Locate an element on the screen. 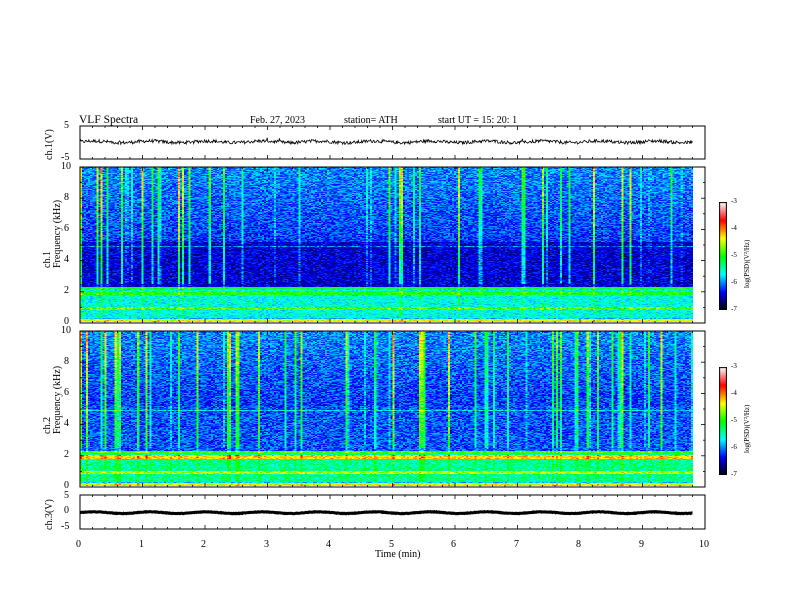 This screenshot has height=612, width=792. xtick-8: 8 is located at coordinates (578, 544).